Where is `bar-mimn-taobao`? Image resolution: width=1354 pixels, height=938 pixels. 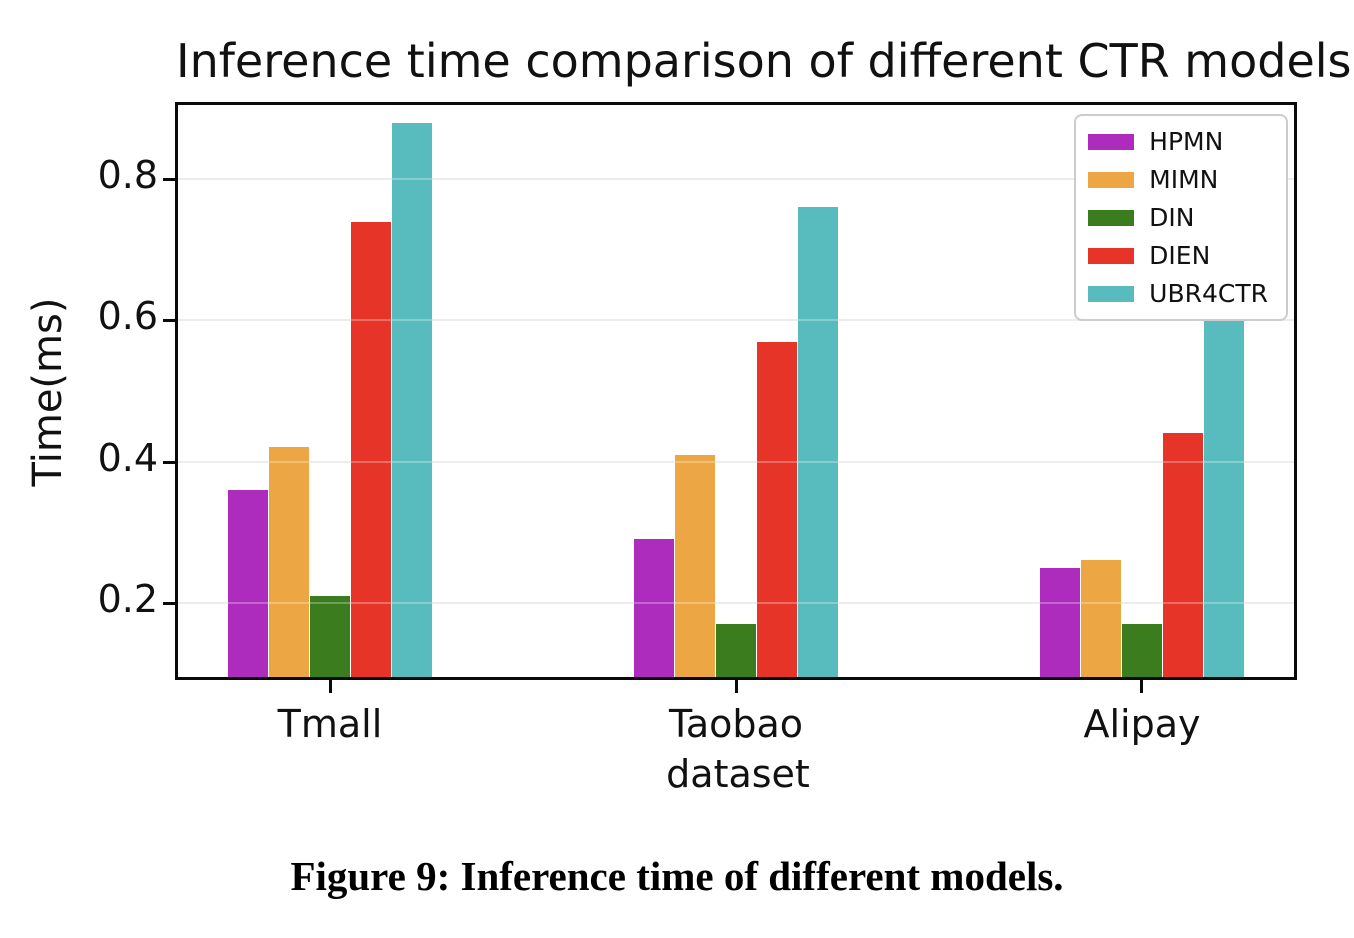
bar-mimn-taobao is located at coordinates (695, 566).